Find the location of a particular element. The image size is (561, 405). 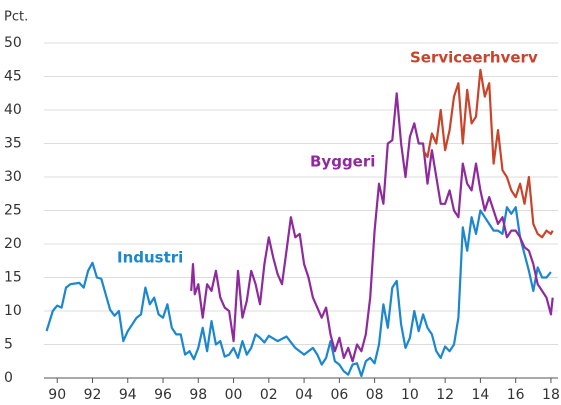

y-tick-label: 20 is located at coordinates (13, 244).